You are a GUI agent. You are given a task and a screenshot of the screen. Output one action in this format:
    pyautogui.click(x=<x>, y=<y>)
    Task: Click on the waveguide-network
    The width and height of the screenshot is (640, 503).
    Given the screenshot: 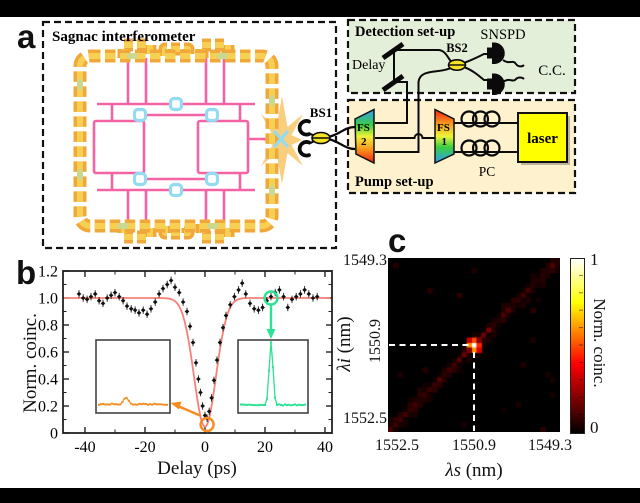 What is the action you would take?
    pyautogui.click(x=183, y=147)
    